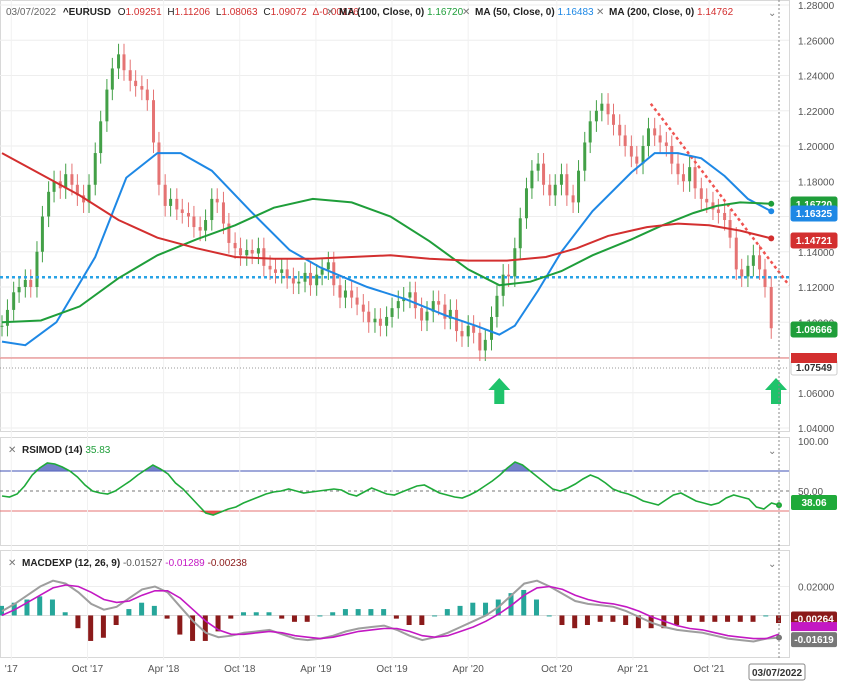 The height and width of the screenshot is (683, 841). I want to click on rsi-legend-text: RSIMOD (14) 35.83, so click(66, 450).